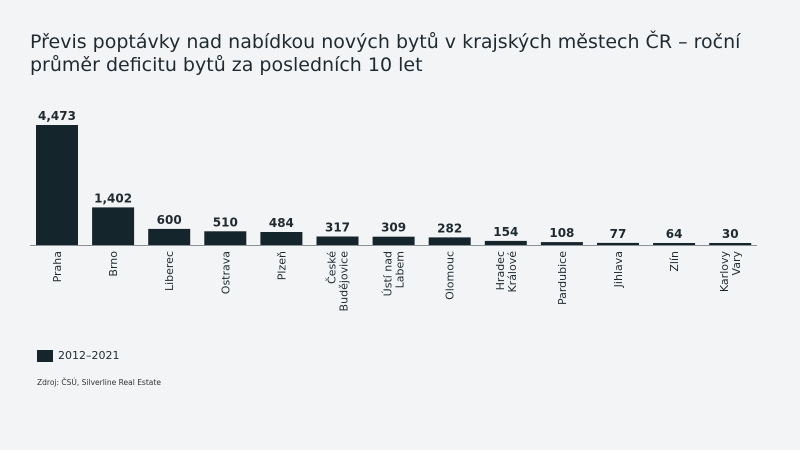 The width and height of the screenshot is (800, 450). I want to click on category-label-6: České Budějovice, so click(338, 281).